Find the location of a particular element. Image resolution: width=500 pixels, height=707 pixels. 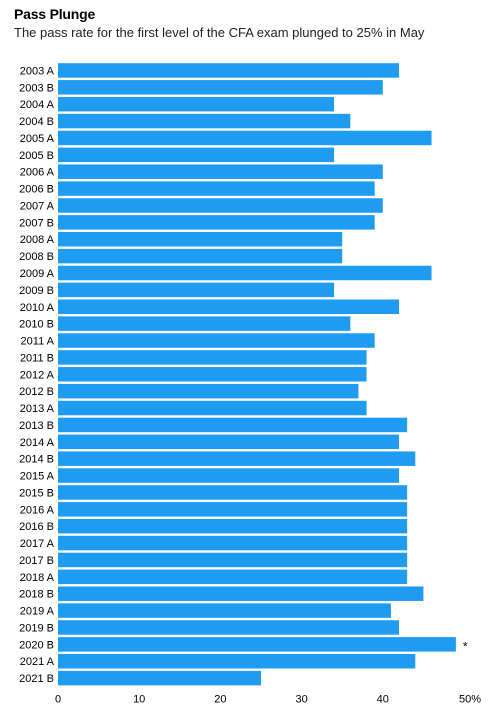

category-label: 2007 A is located at coordinates (37, 206).